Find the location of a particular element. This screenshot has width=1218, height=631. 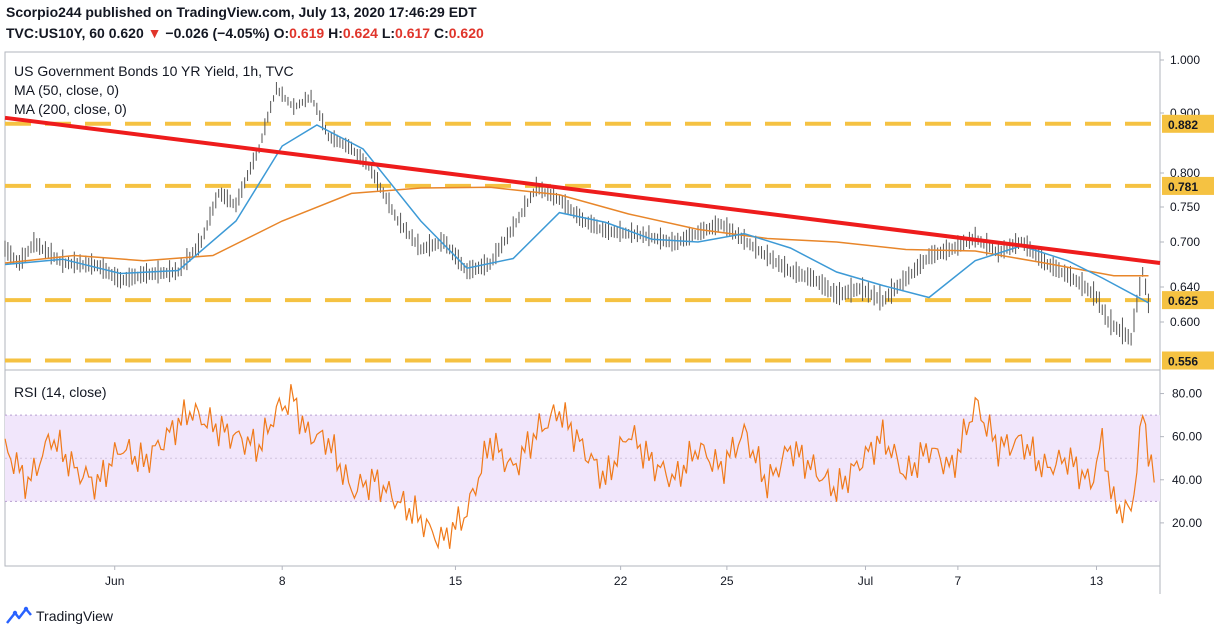

time-tick-label: 22 is located at coordinates (621, 581).